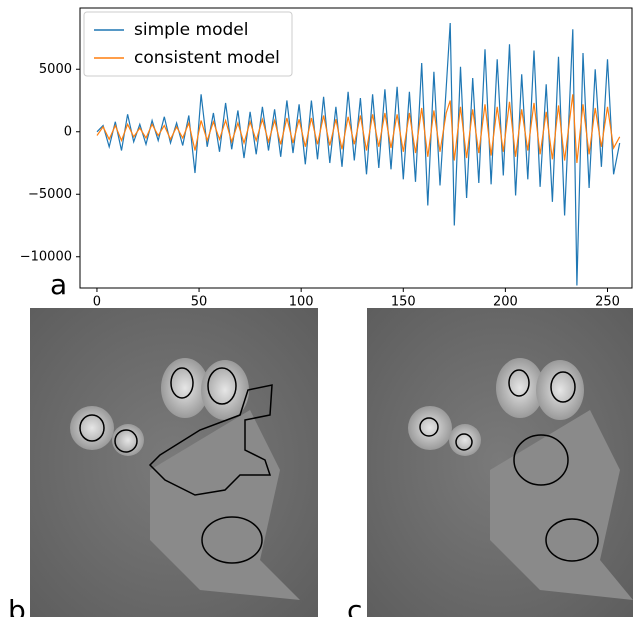 The image size is (633, 621). I want to click on y-tick-label: 0, so click(68, 131).